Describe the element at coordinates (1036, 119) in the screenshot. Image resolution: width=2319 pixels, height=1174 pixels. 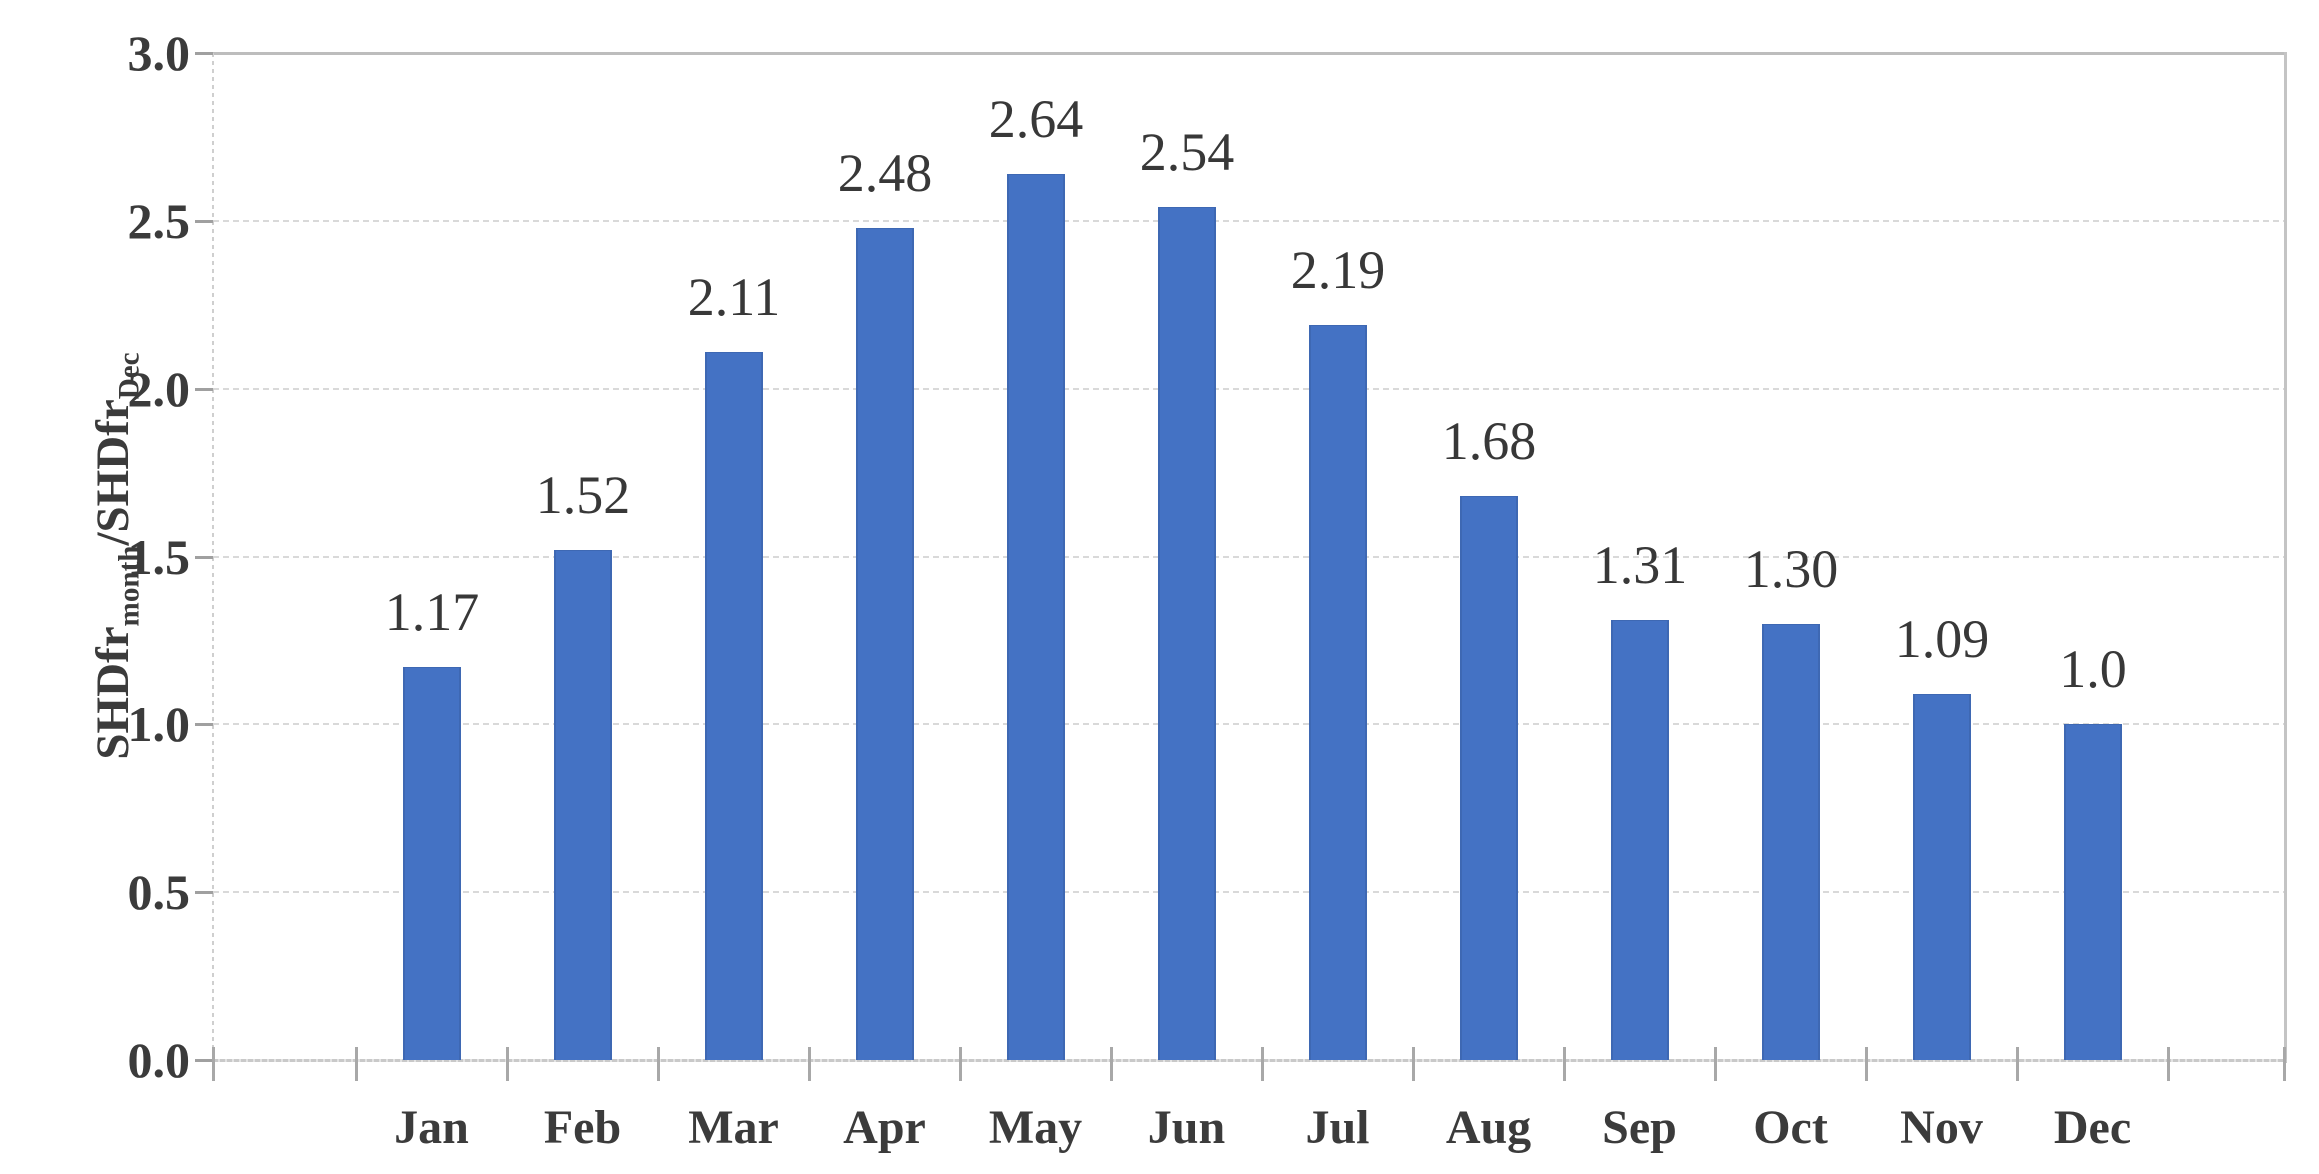
I see `data-label: 2.64` at that location.